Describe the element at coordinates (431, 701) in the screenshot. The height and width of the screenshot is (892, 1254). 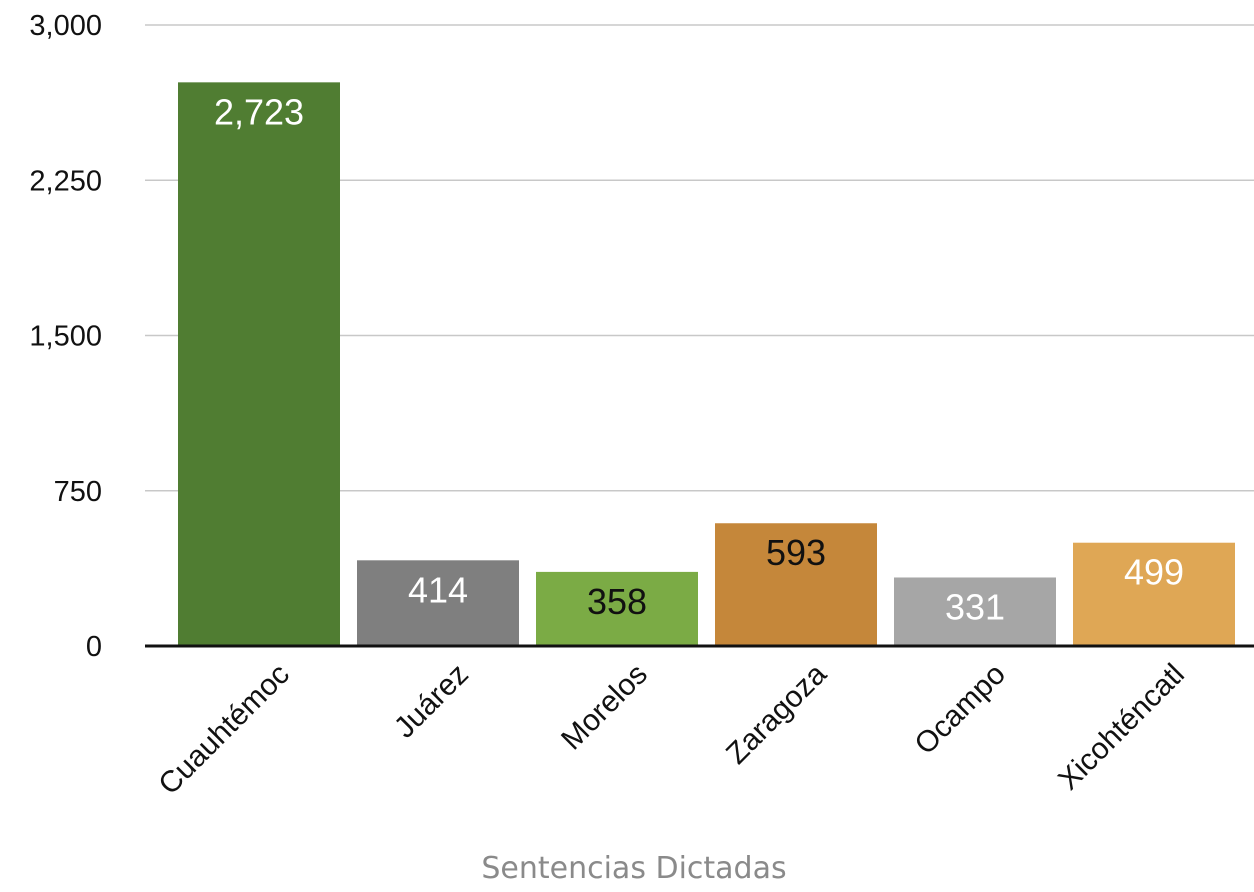
I see `category-label: Juárez` at that location.